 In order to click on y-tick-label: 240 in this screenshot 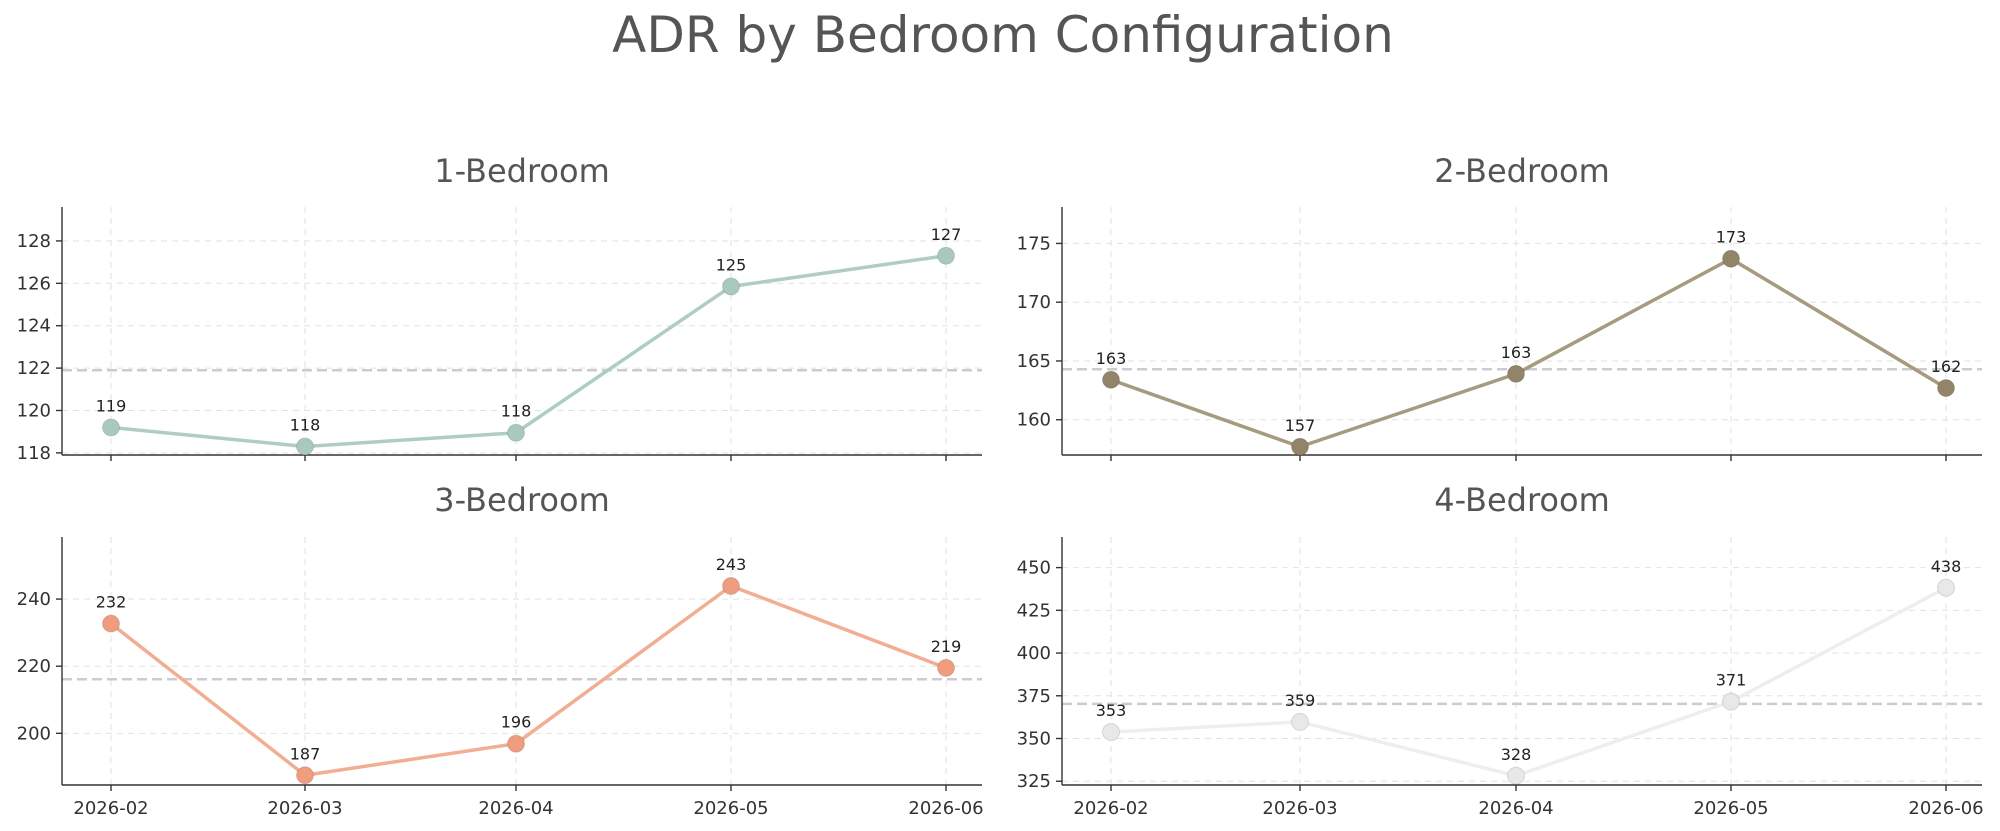, I will do `click(34, 599)`.